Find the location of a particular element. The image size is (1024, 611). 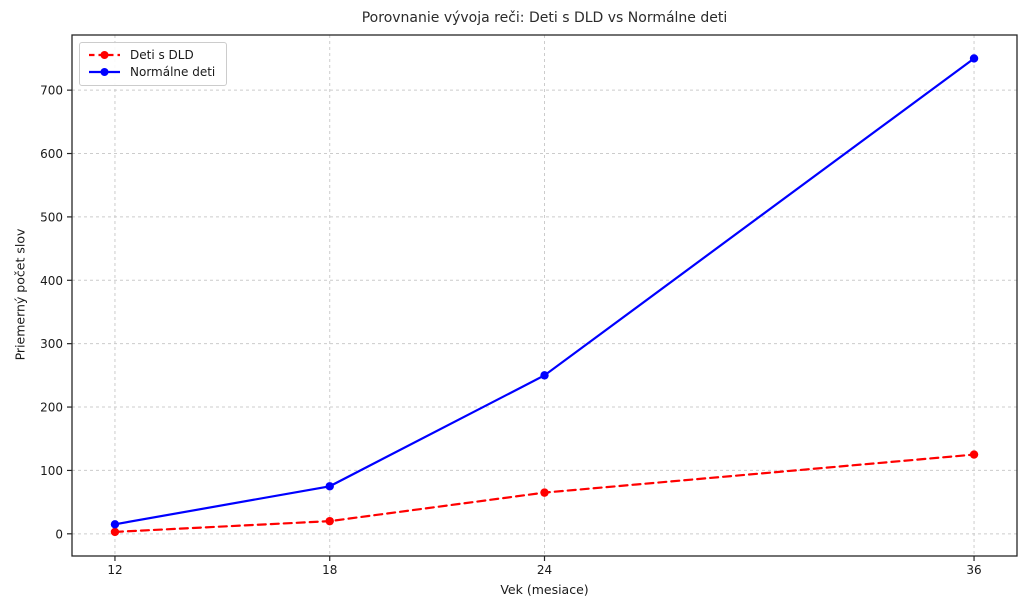

legend-label-normal: Normálne deti is located at coordinates (173, 72).